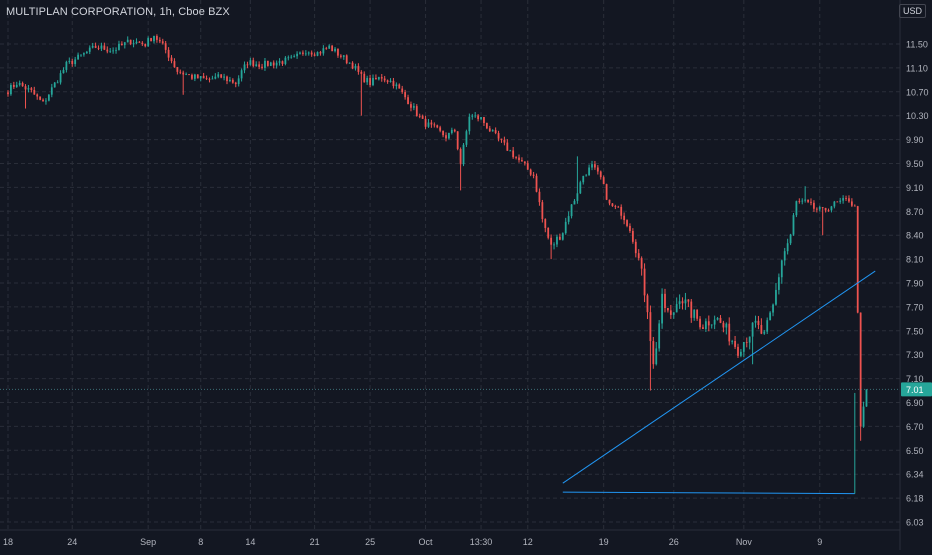 This screenshot has width=932, height=555. What do you see at coordinates (481, 542) in the screenshot?
I see `time-tick-label: 13:30` at bounding box center [481, 542].